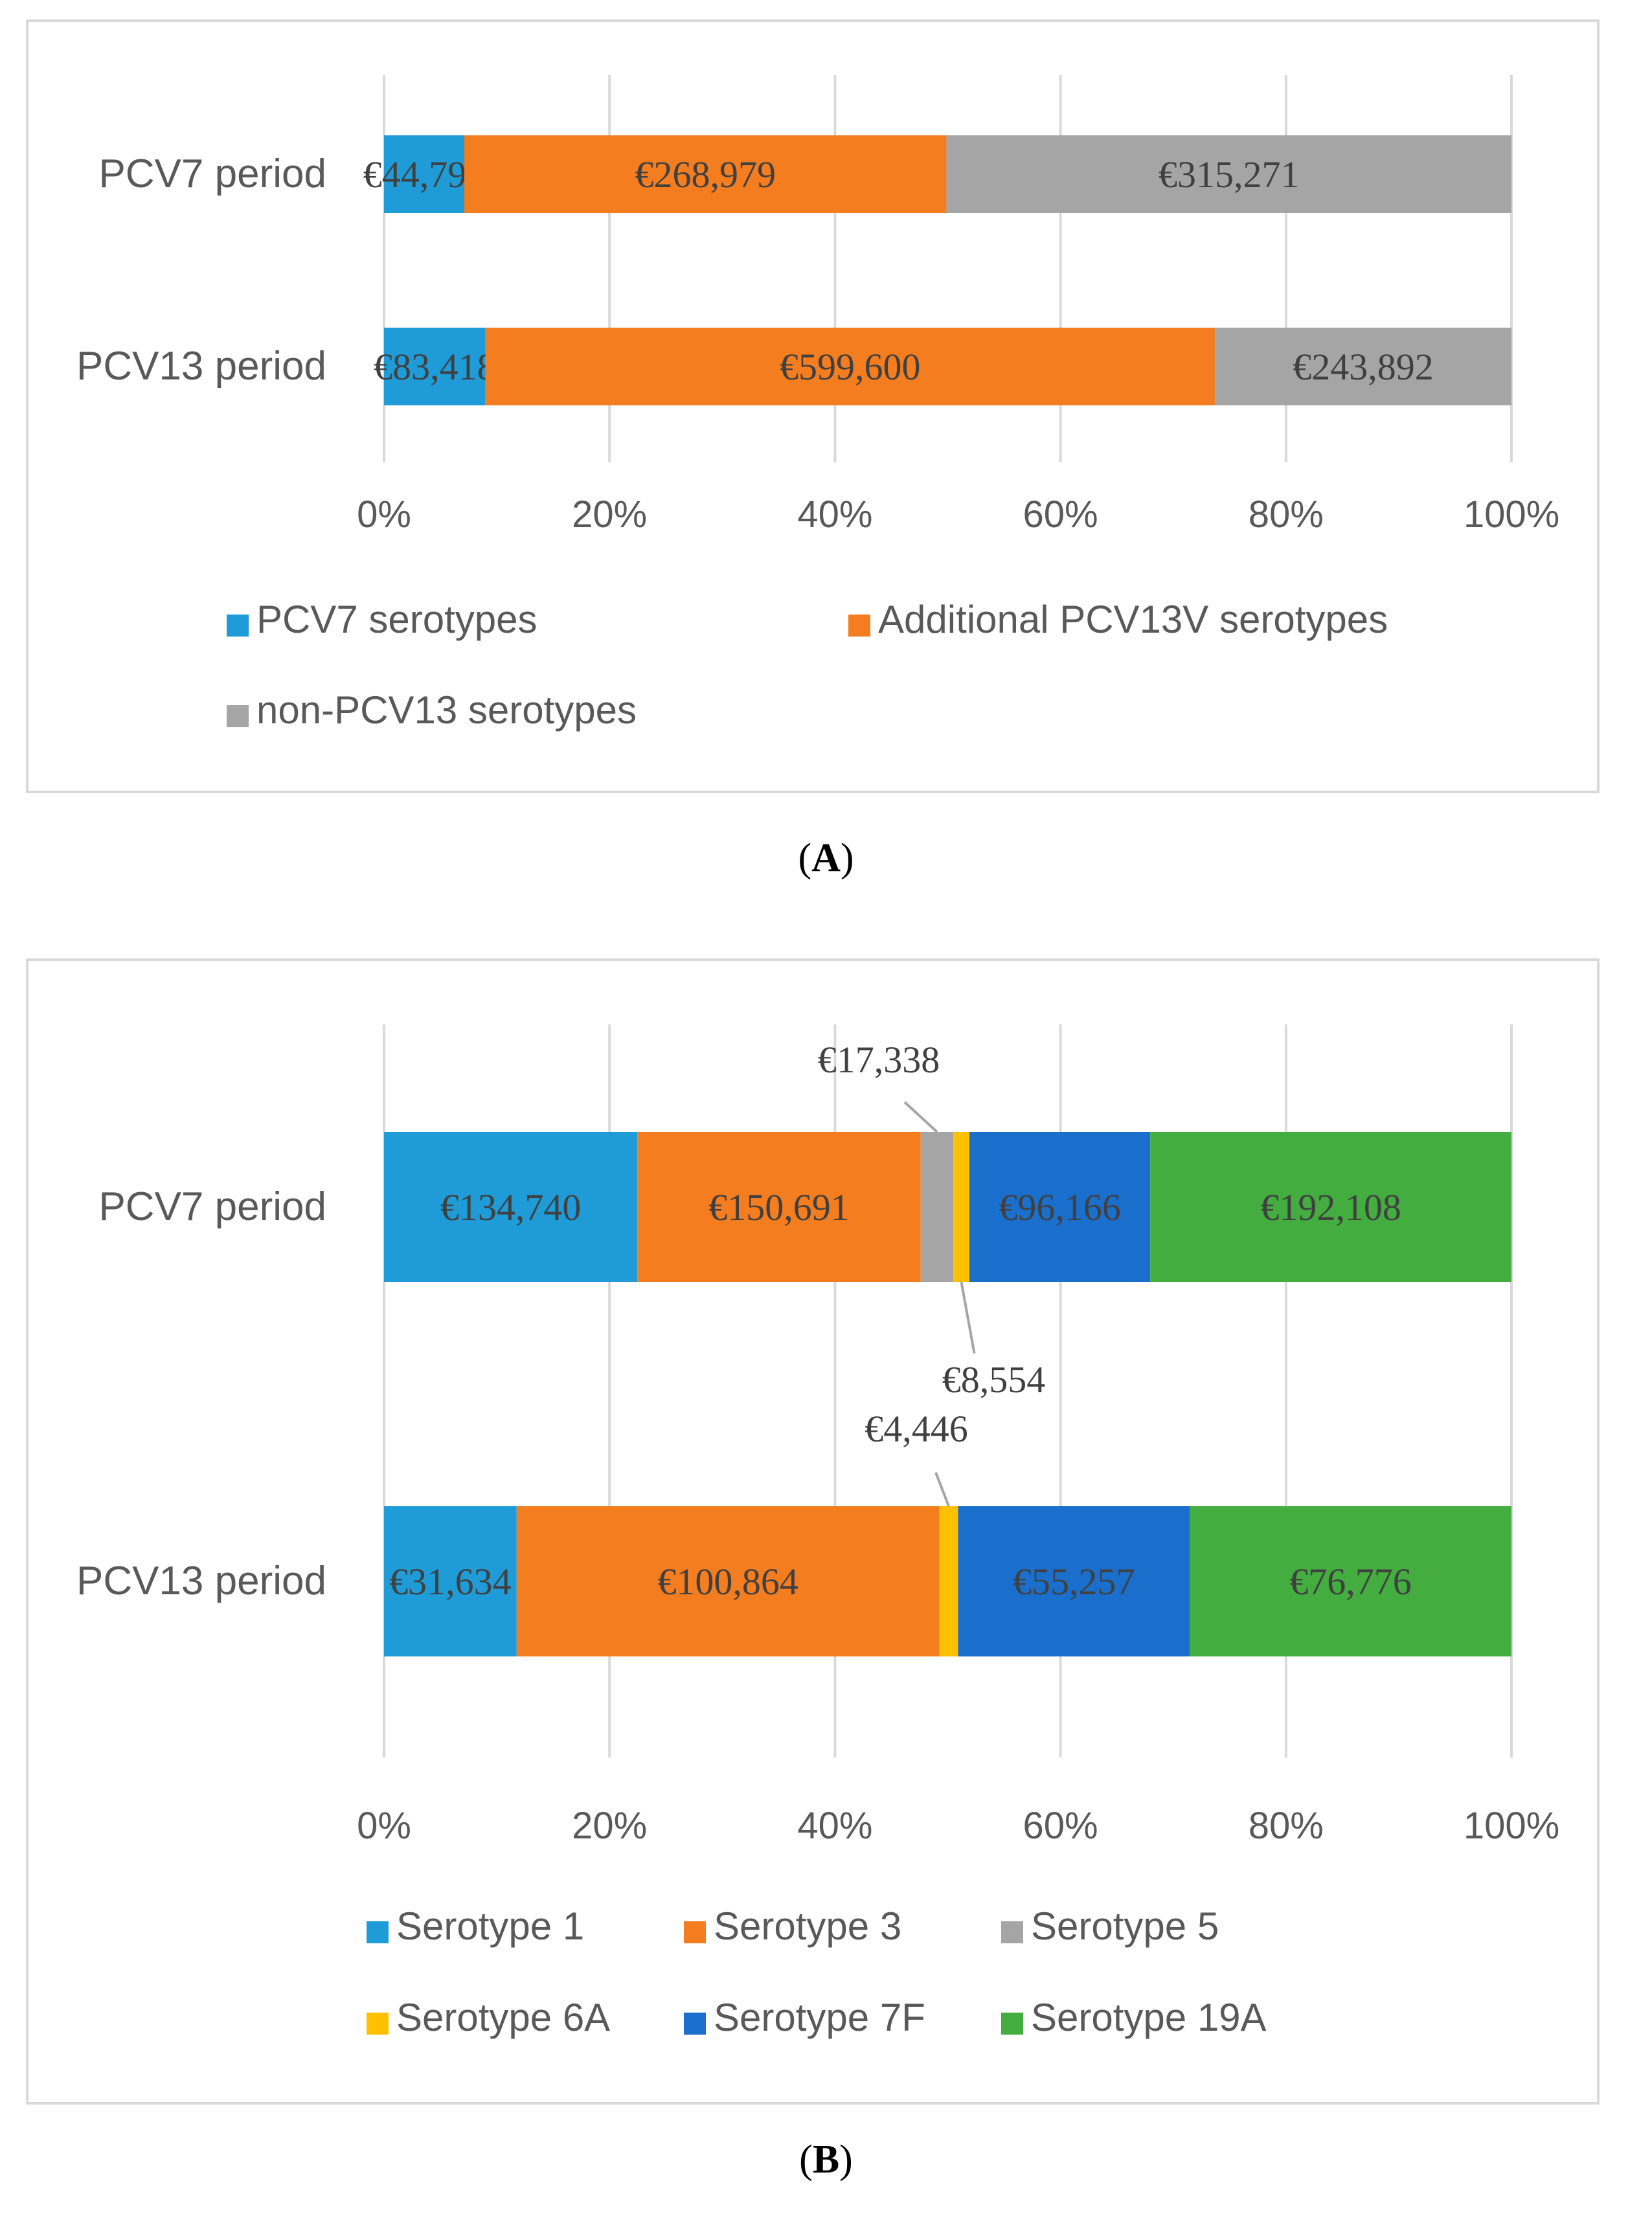 The height and width of the screenshot is (2225, 1652). I want to click on x-tick-label-b-5: 100%, so click(1512, 1826).